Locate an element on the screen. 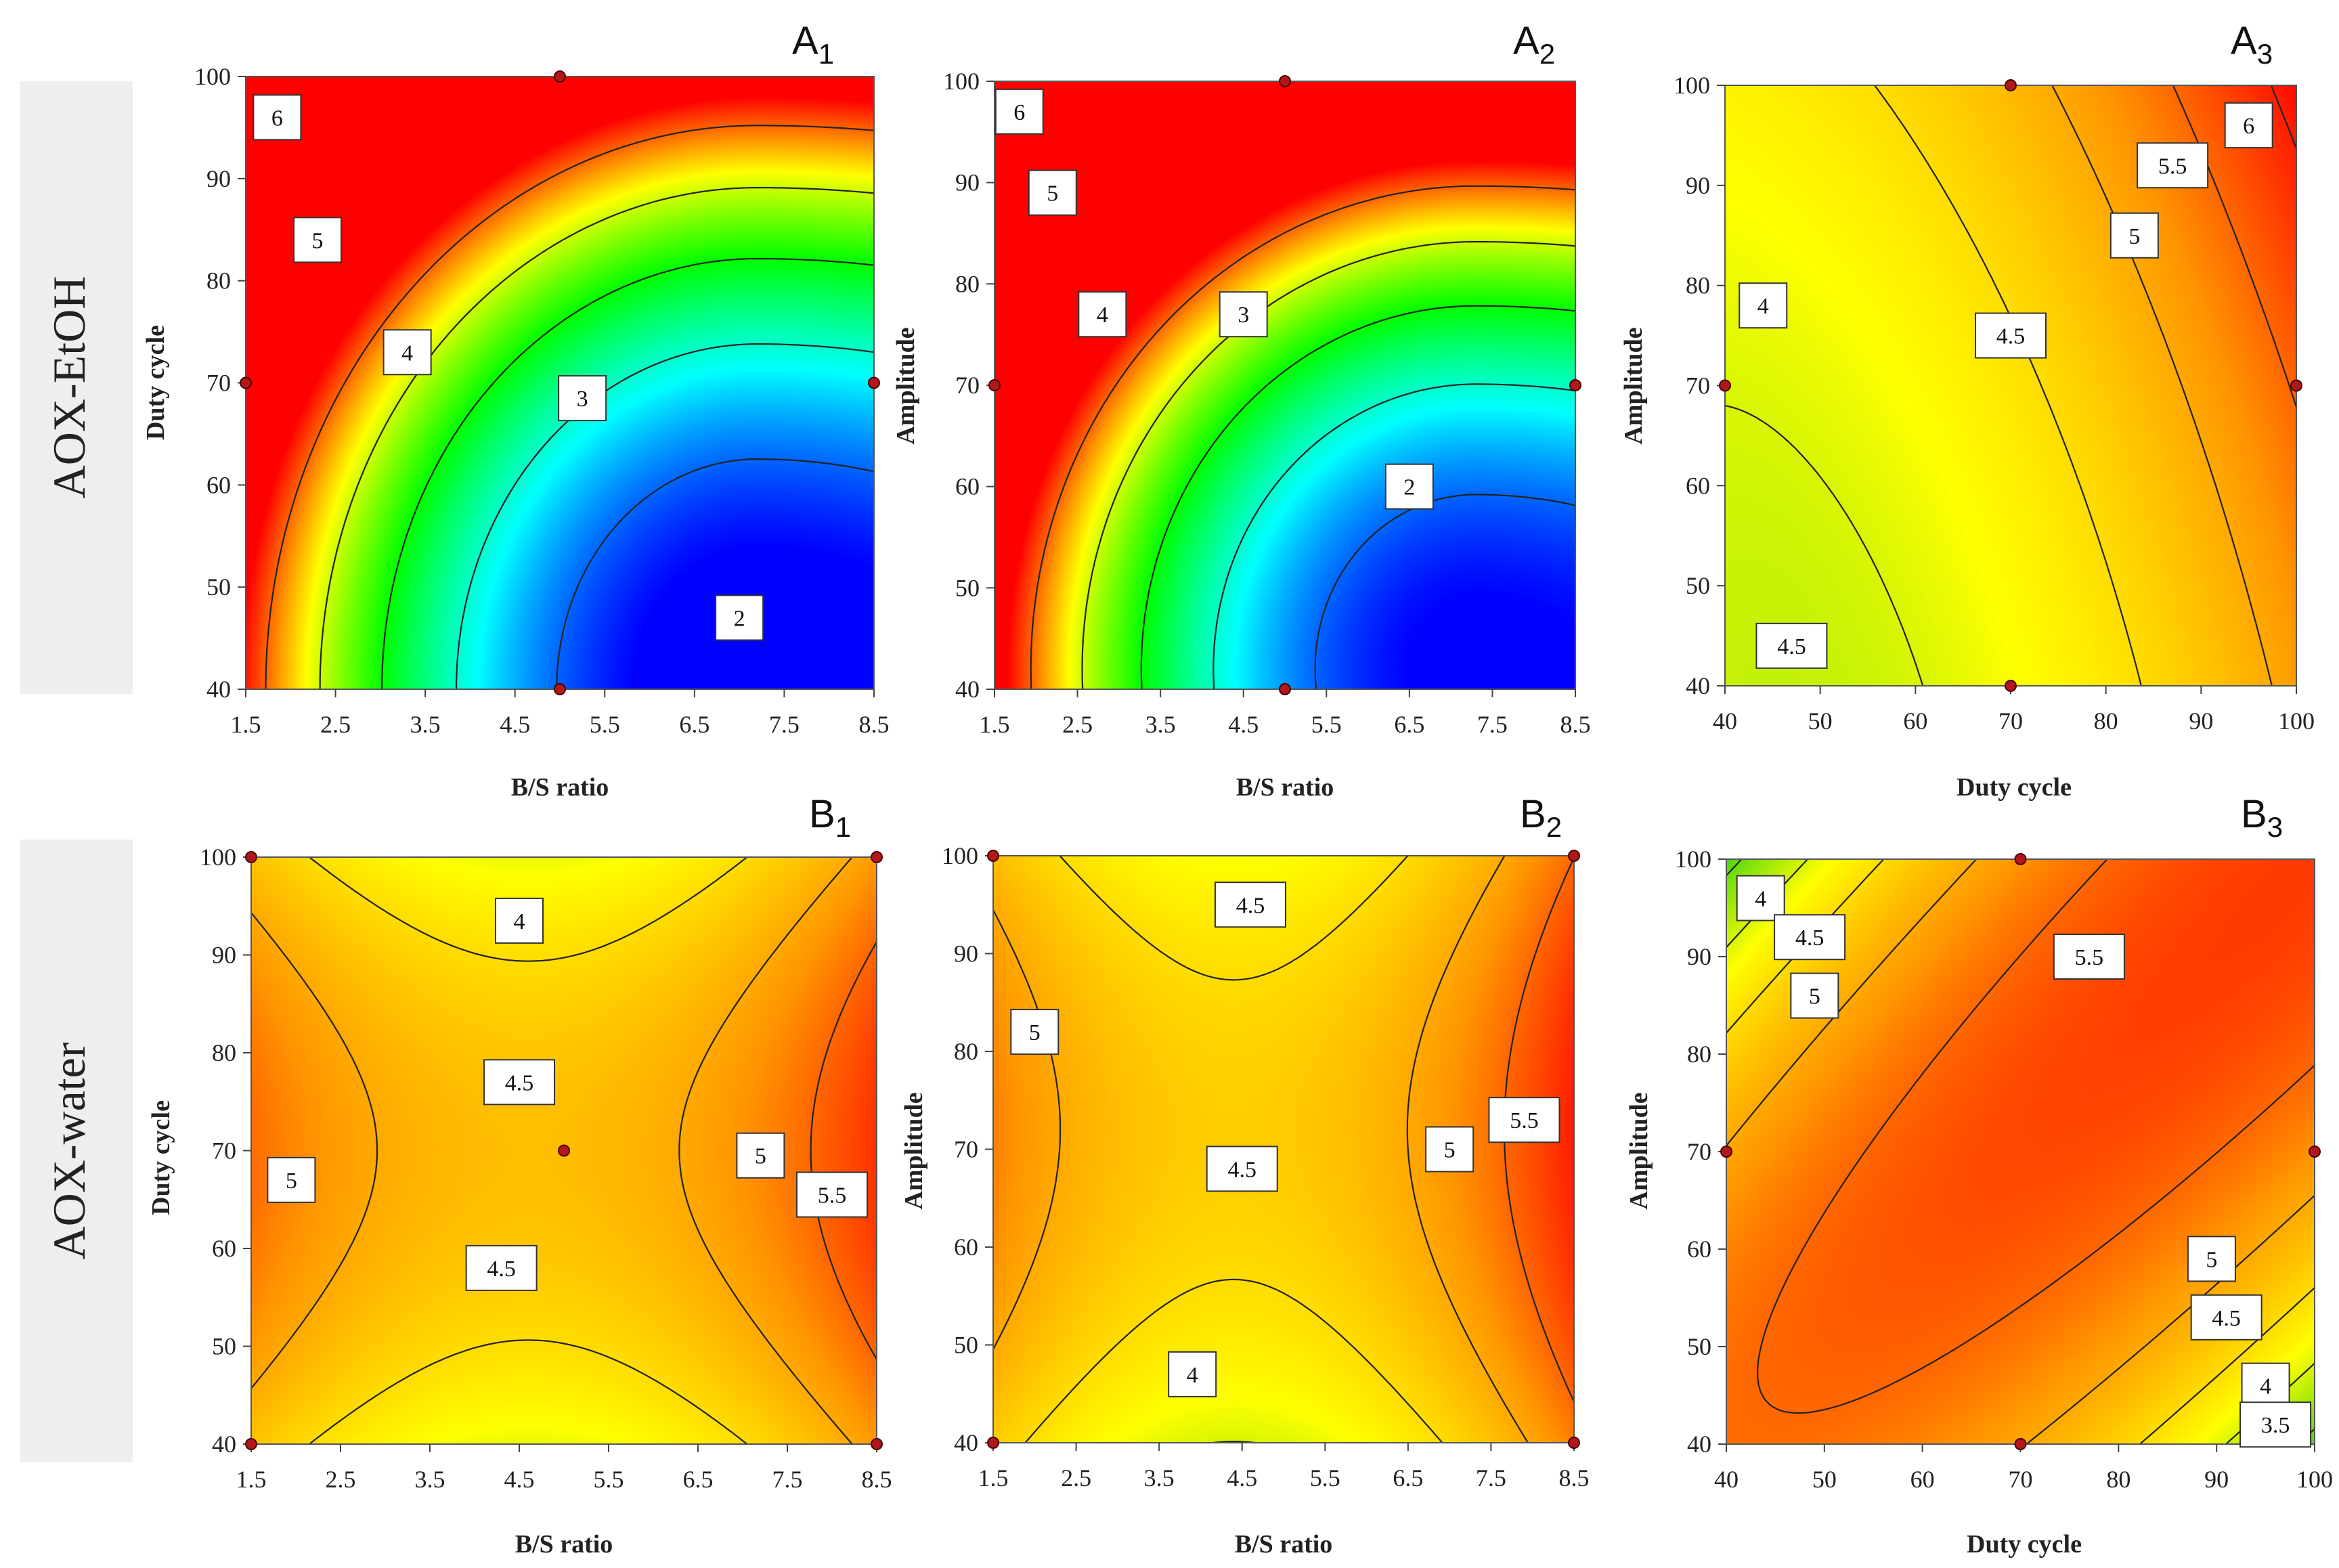  contour-label: 3.5 is located at coordinates (2275, 1425).